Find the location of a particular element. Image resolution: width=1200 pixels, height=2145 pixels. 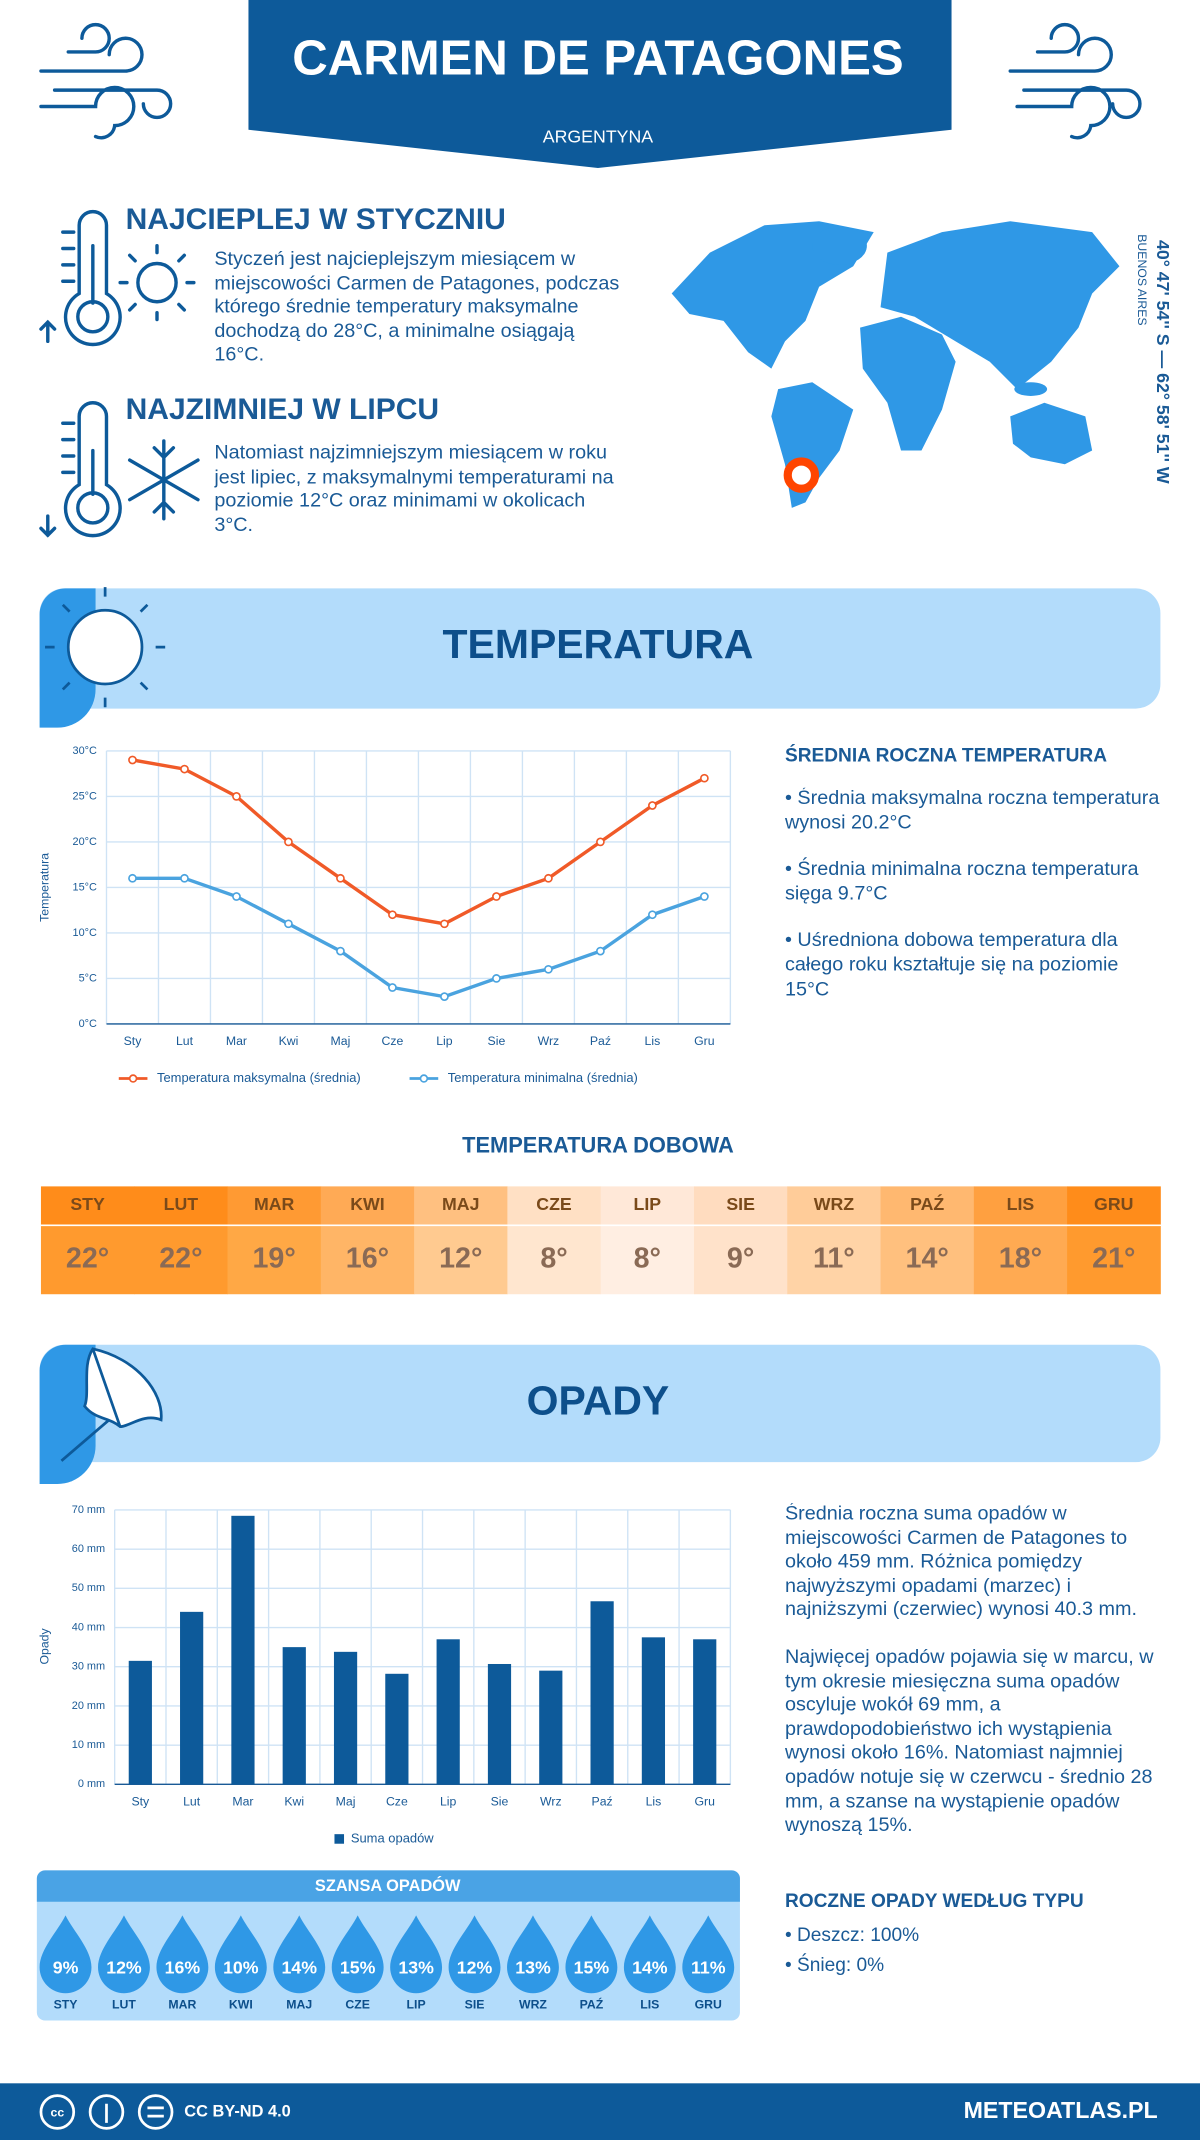

chance-month: LUT is located at coordinates (124, 2005).